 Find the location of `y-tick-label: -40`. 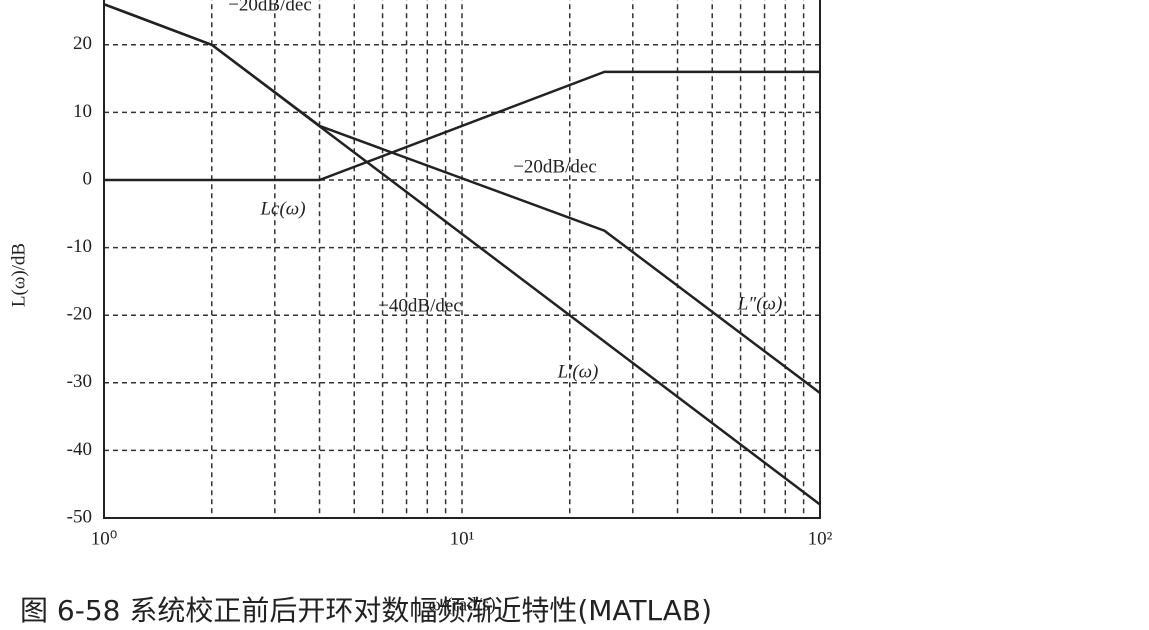

y-tick-label: -40 is located at coordinates (79, 449).